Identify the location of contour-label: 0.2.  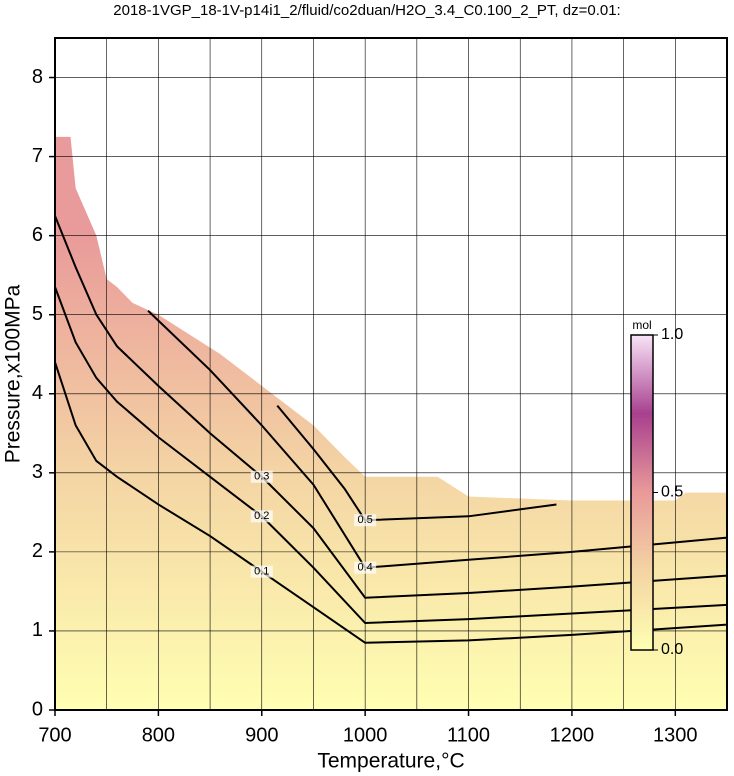
(261, 516).